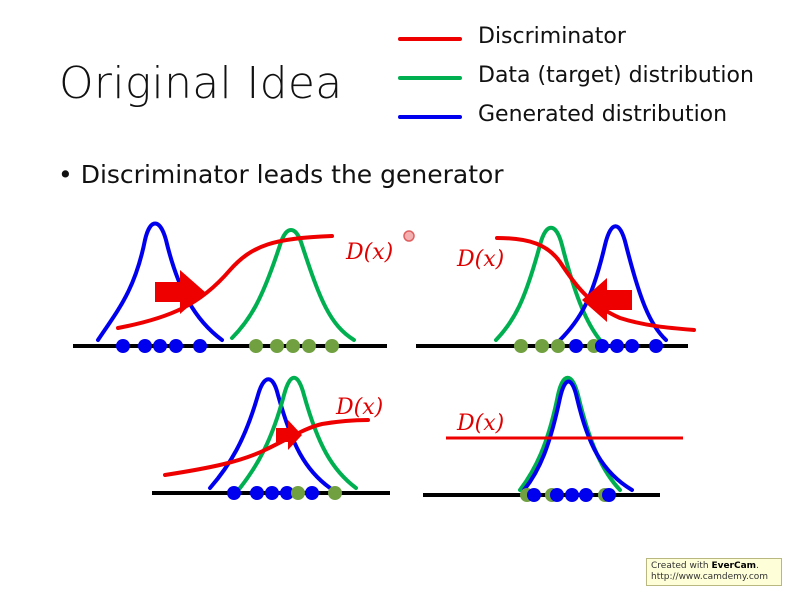 This screenshot has height=590, width=789. I want to click on samples, so click(568, 495).